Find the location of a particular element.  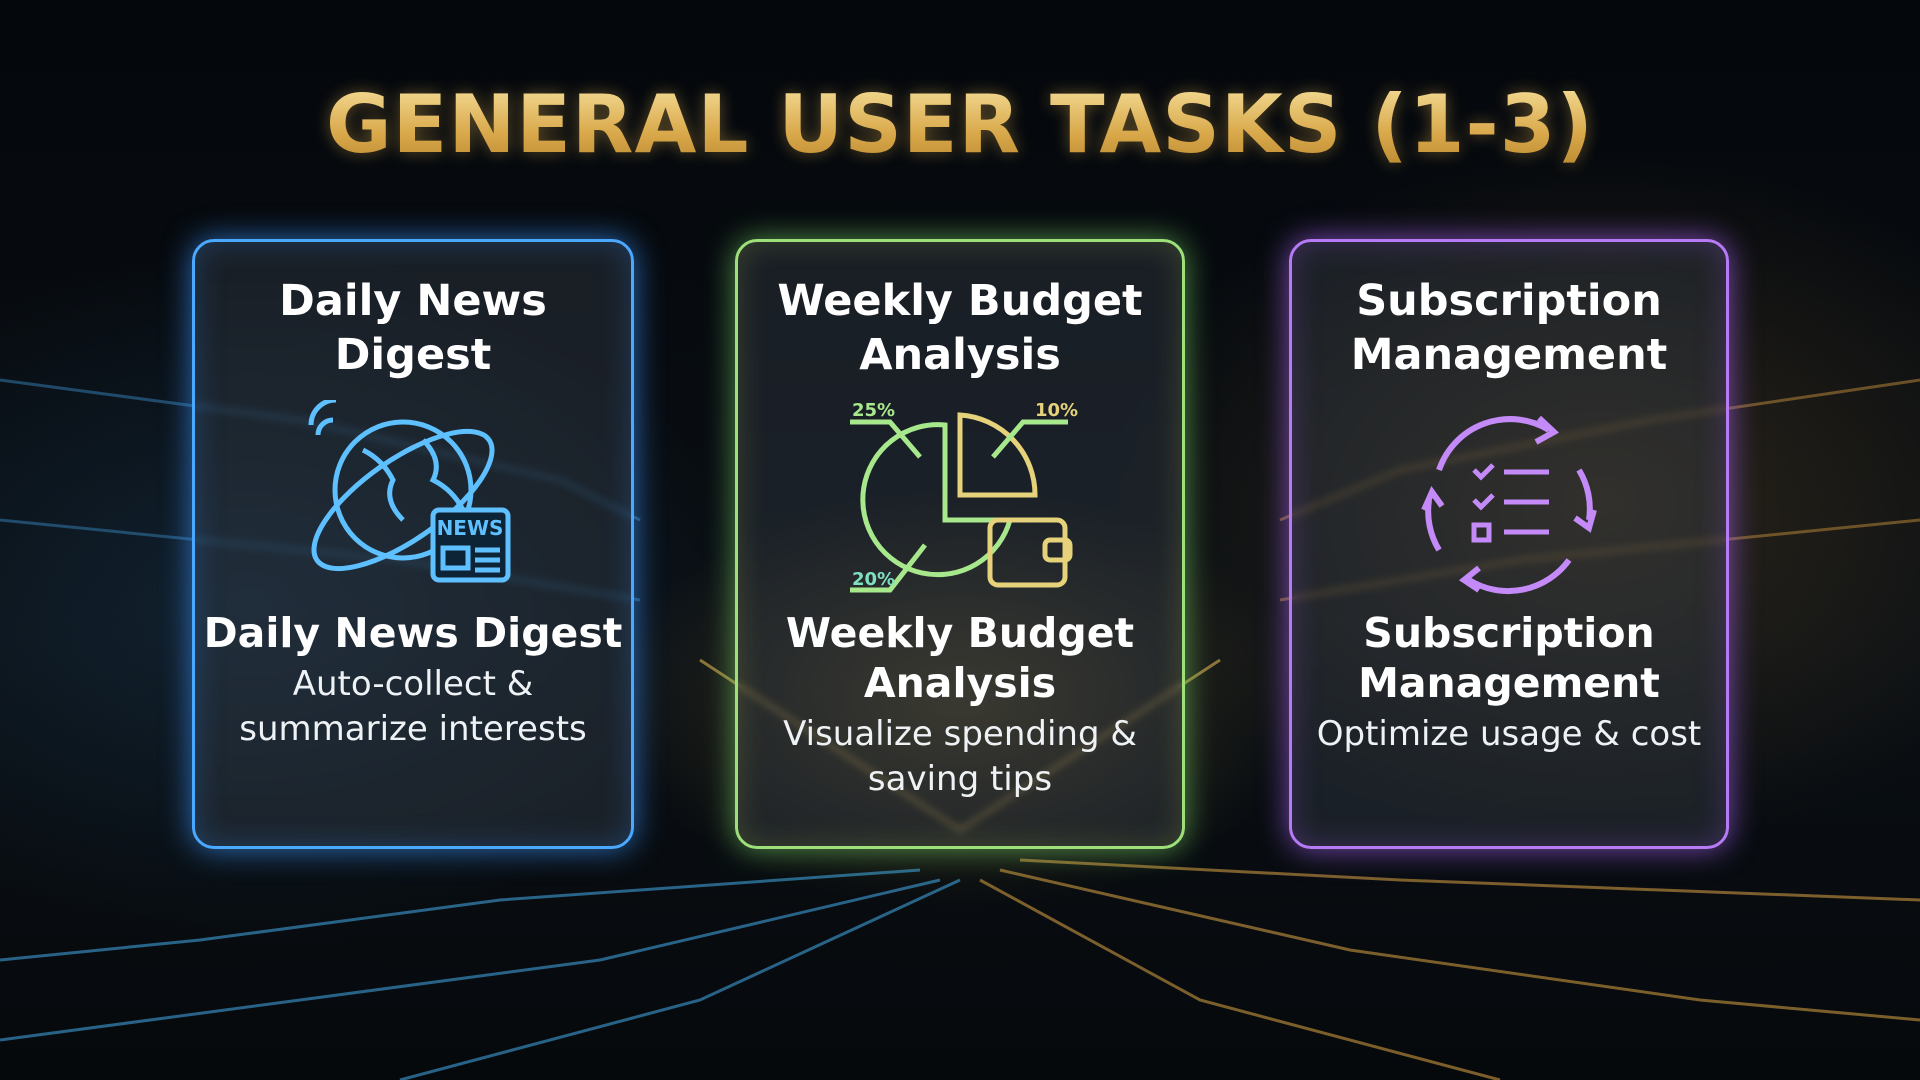

pie-label-10: 10% is located at coordinates (1056, 410).